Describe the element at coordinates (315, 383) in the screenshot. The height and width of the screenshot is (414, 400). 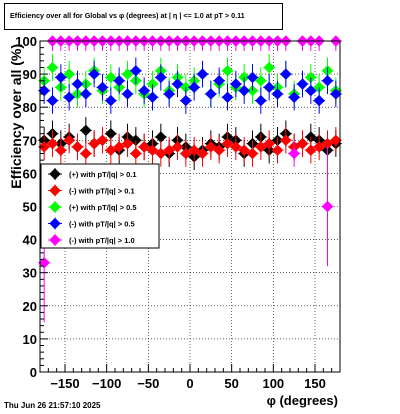
I see `x-tick-label: 150` at that location.